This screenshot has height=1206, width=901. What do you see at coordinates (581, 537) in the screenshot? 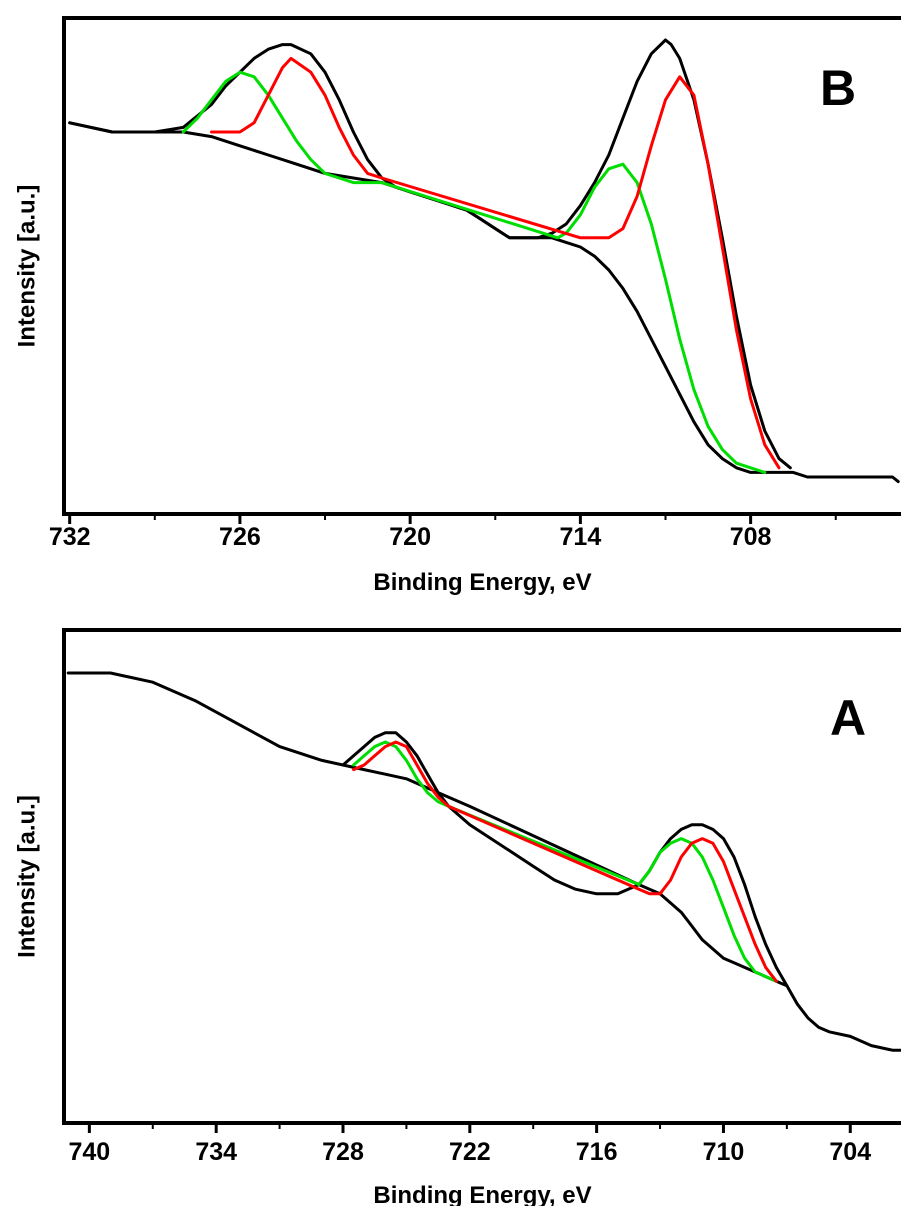
I see `panel-b-x-tick-label: 714` at bounding box center [581, 537].